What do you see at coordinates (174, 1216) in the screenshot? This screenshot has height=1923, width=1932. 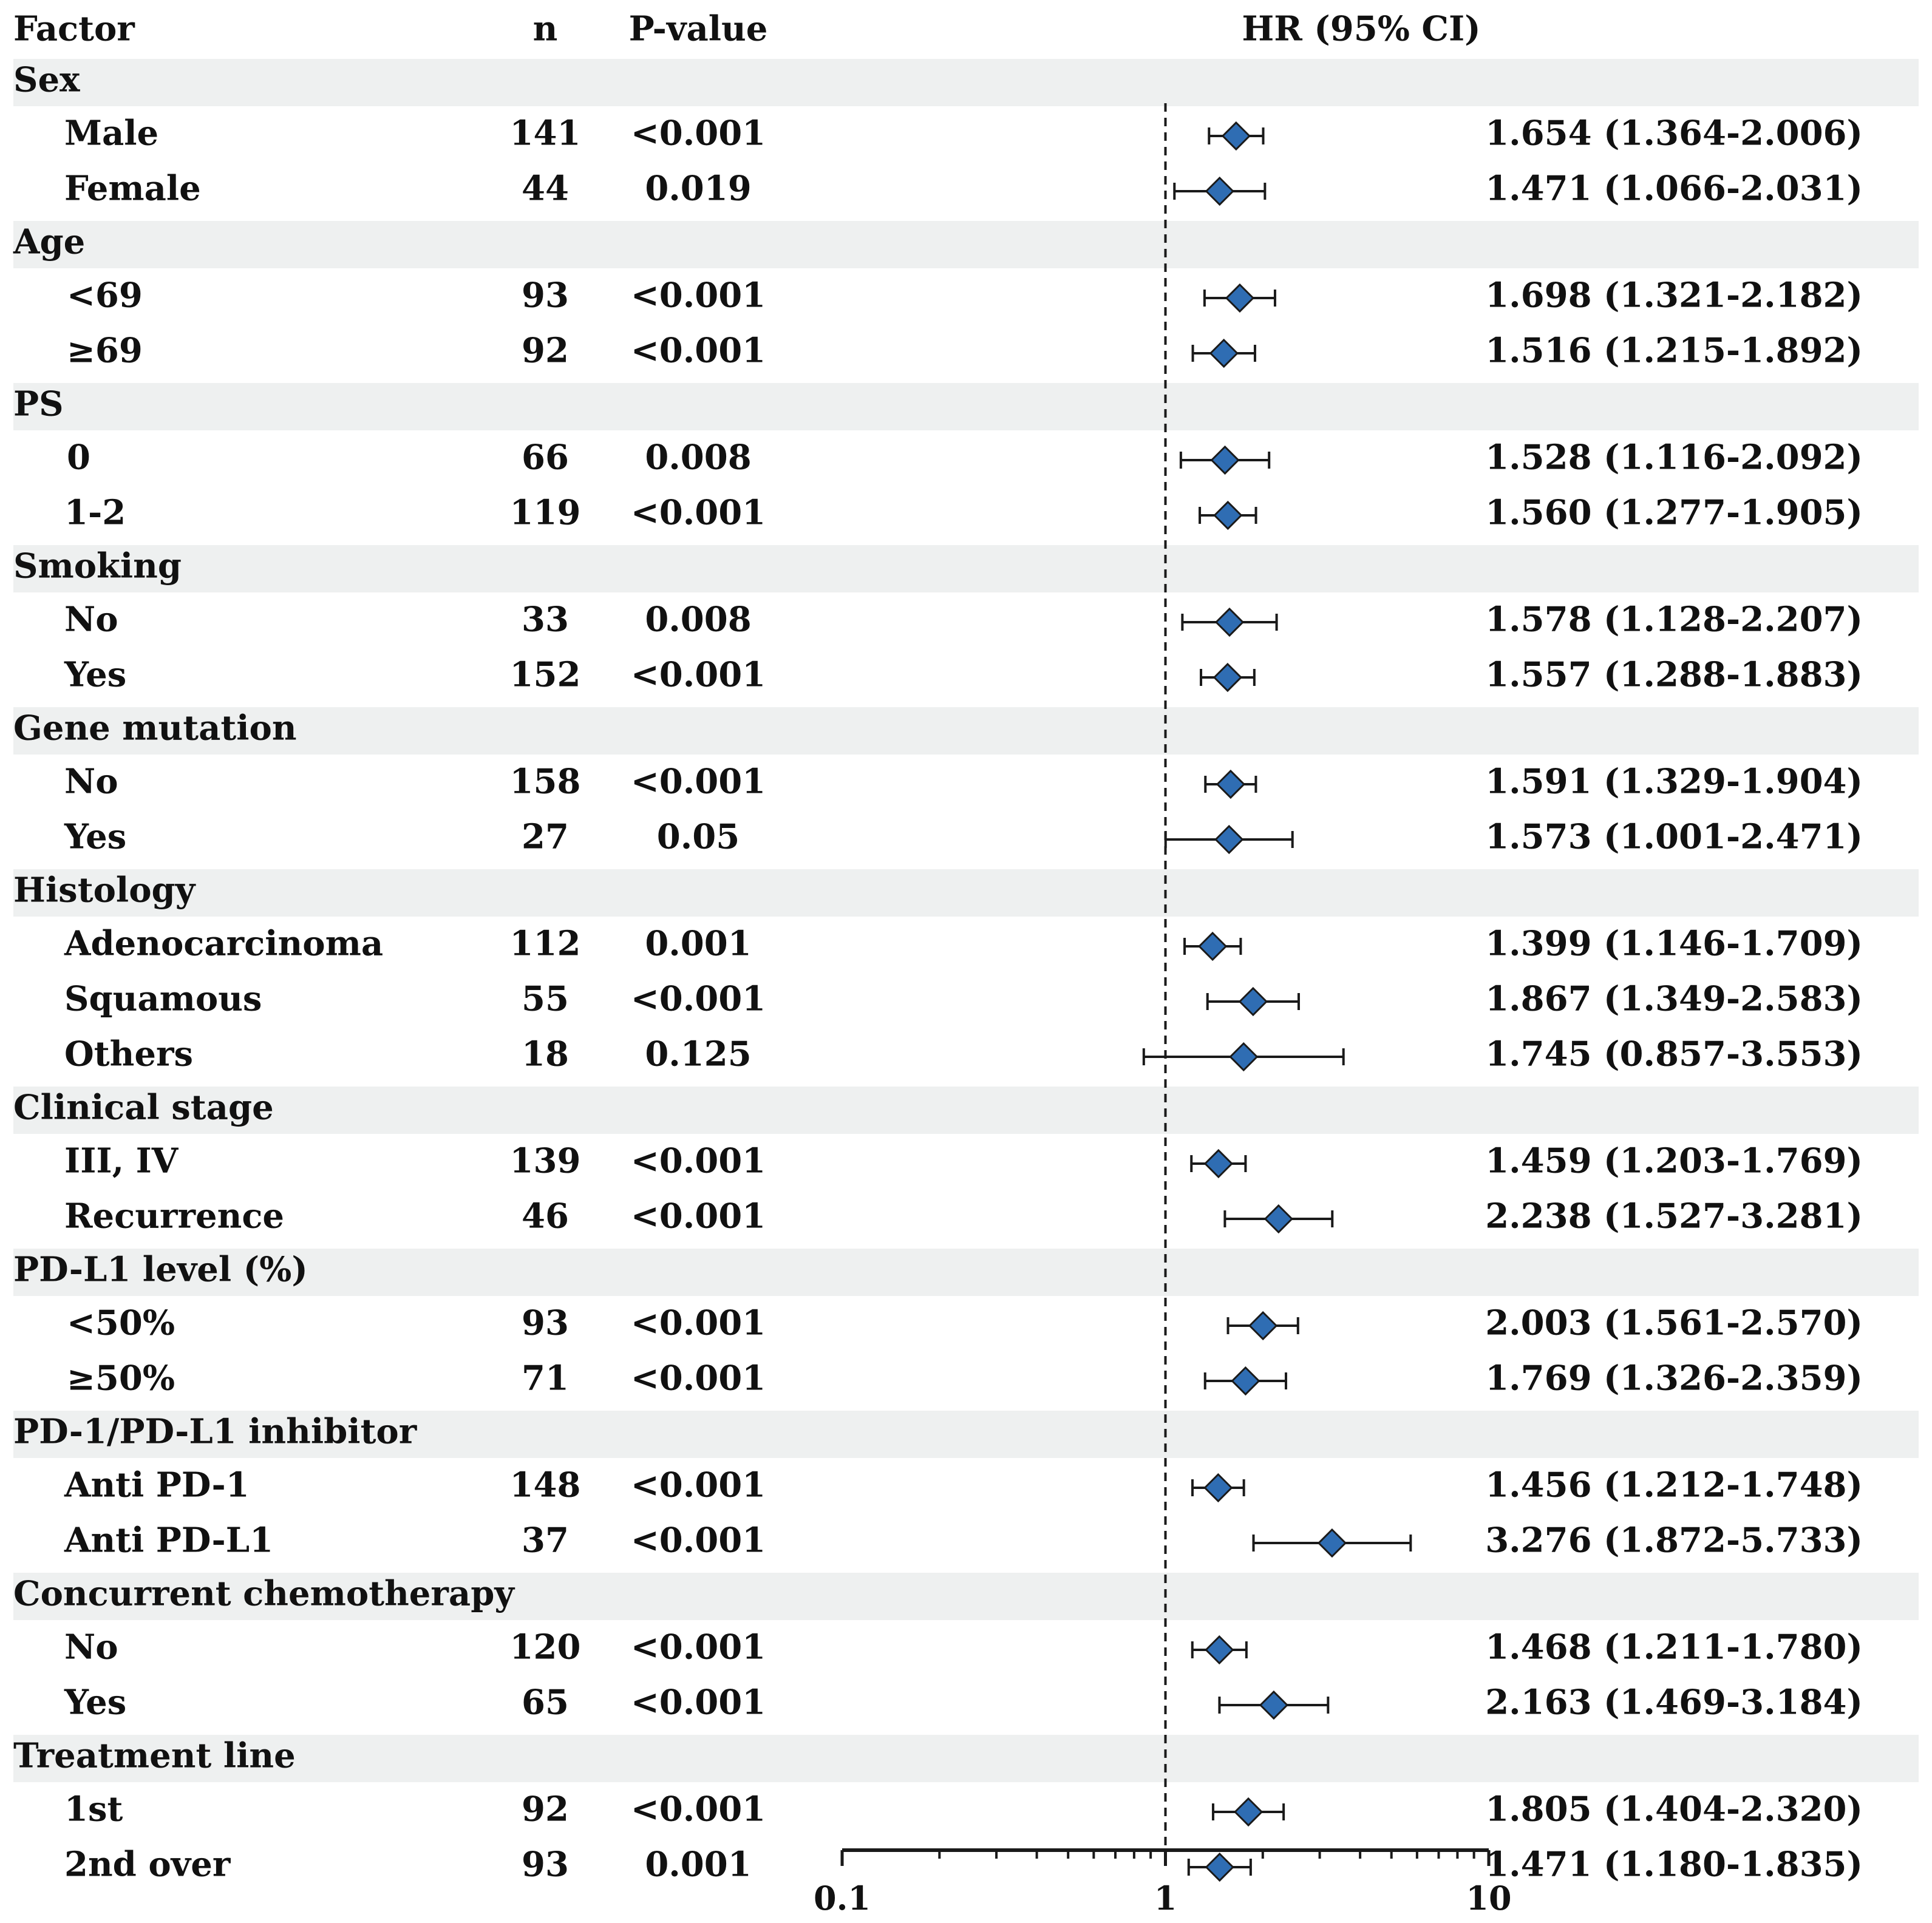 I see `row-label: Recurrence` at bounding box center [174, 1216].